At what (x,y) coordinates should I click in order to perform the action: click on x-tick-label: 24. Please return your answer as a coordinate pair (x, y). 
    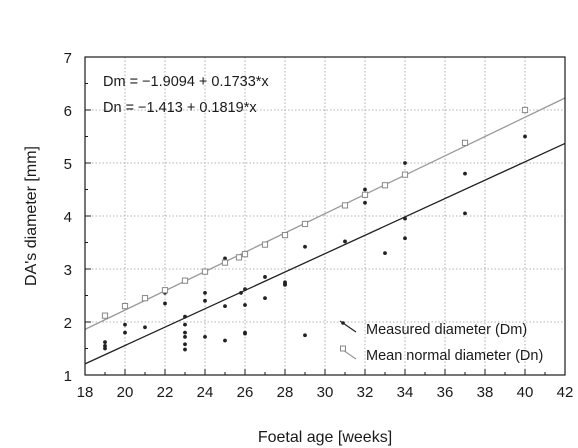
    Looking at the image, I should click on (205, 392).